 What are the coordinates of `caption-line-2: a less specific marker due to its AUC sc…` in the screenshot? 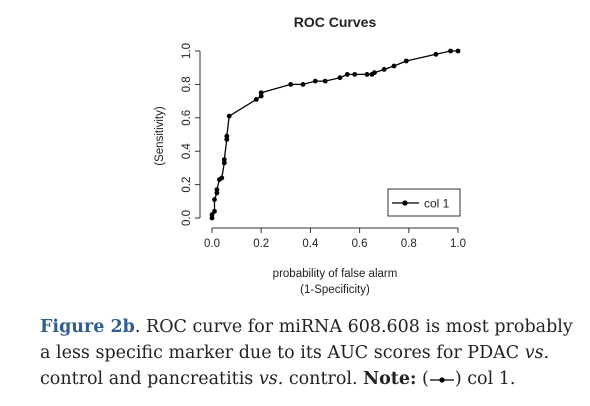 It's located at (314, 353).